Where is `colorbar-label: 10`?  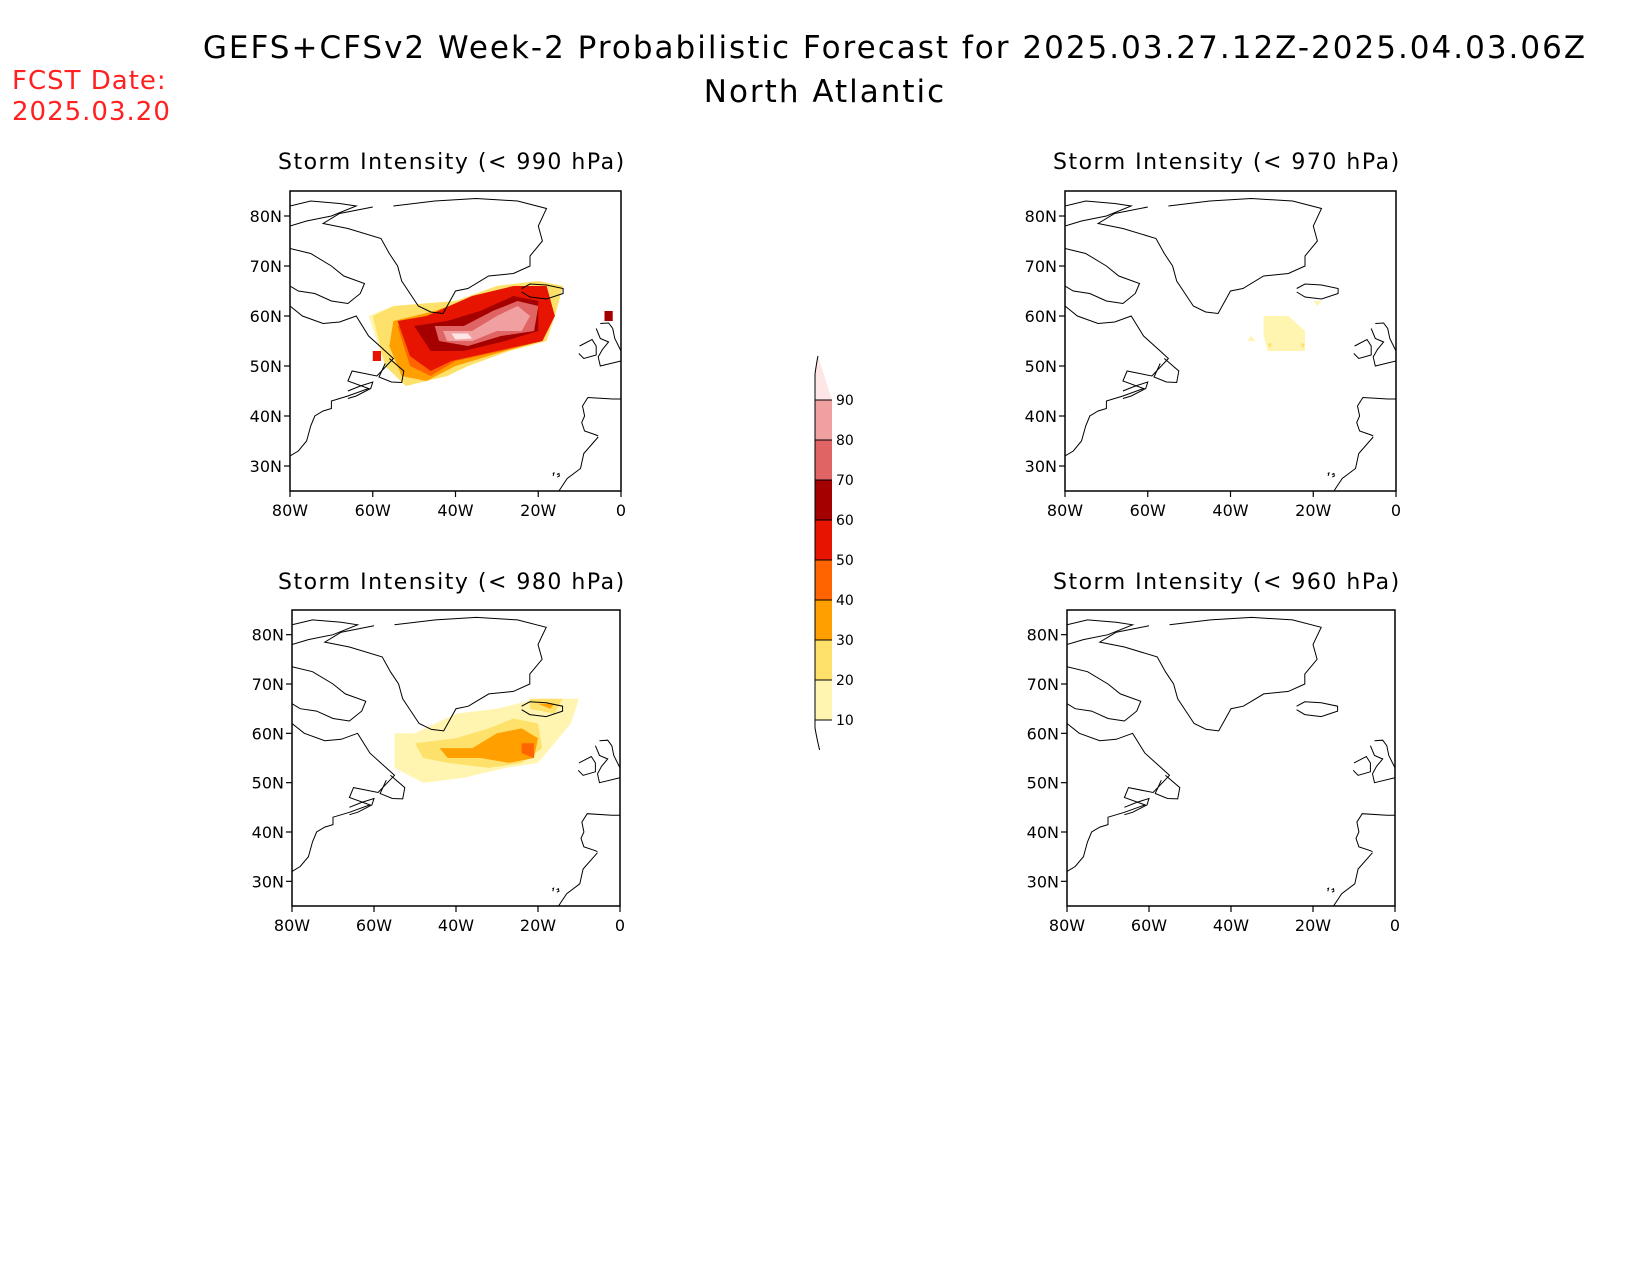
colorbar-label: 10 is located at coordinates (845, 721).